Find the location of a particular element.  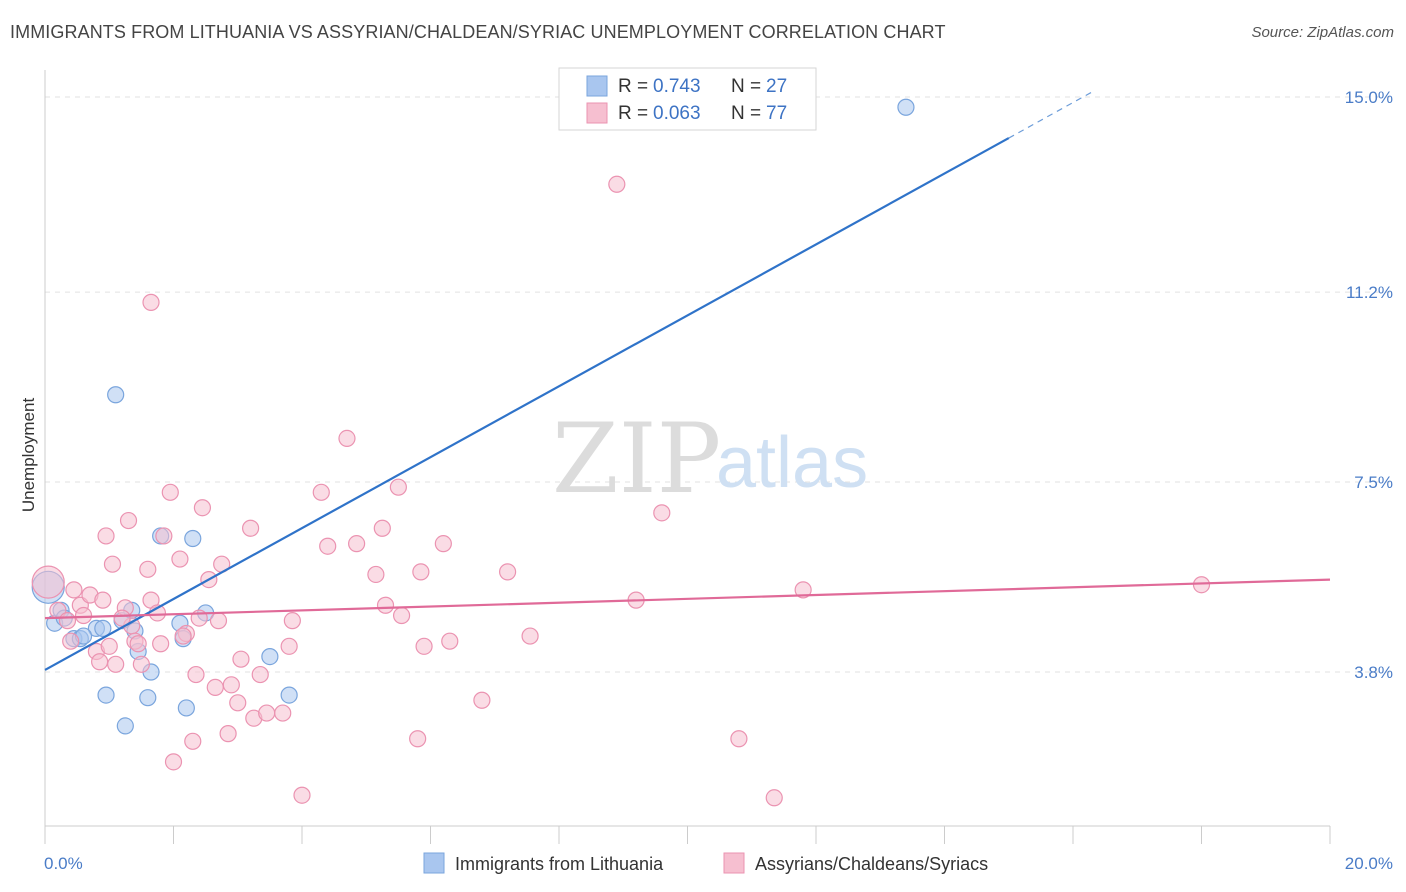

legend-n-value-blue: 27 is located at coordinates (776, 86).